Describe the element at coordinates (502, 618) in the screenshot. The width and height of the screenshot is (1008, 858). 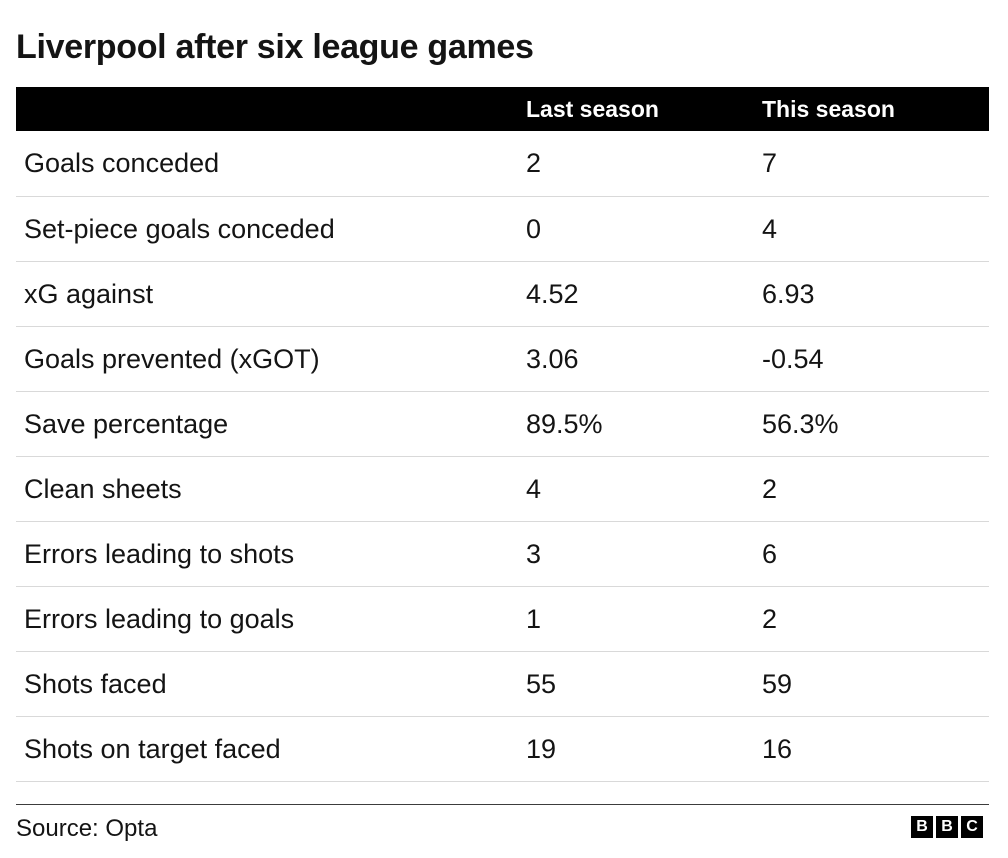
I see `table-row: Errors leading to goals 1 2` at that location.